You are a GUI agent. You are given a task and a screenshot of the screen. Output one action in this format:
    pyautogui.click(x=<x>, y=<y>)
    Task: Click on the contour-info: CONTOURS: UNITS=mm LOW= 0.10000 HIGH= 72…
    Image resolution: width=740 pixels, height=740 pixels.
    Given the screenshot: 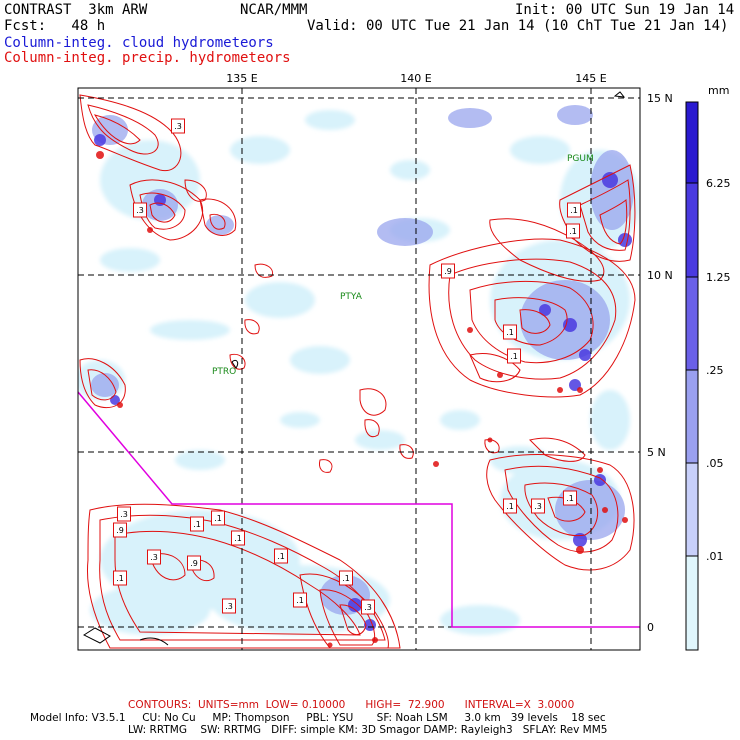 What is the action you would take?
    pyautogui.click(x=351, y=705)
    